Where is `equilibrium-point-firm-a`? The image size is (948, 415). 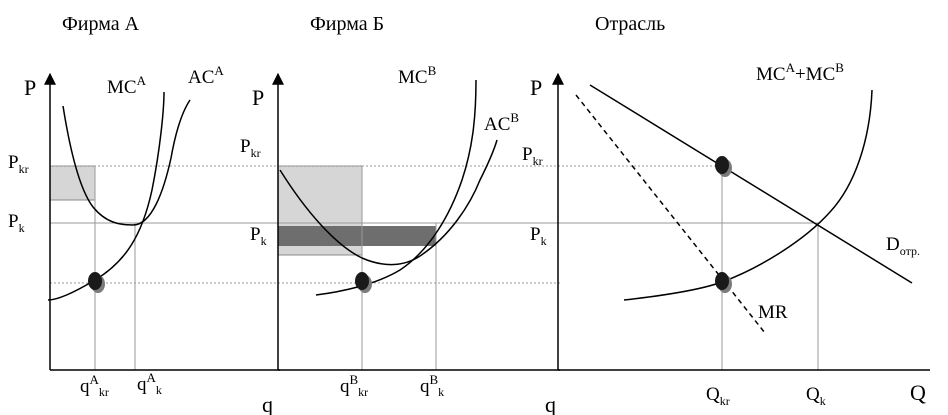
equilibrium-point-firm-a is located at coordinates (95, 281).